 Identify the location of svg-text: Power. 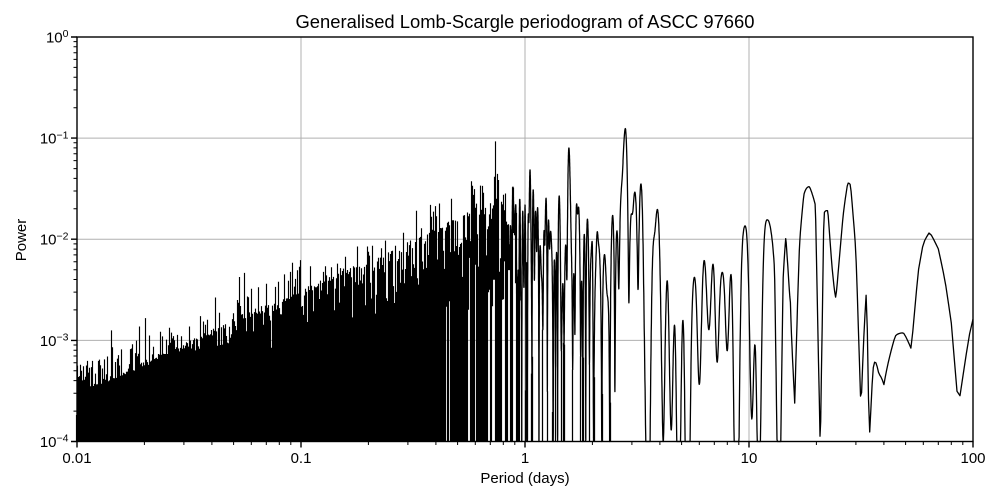
(21, 240).